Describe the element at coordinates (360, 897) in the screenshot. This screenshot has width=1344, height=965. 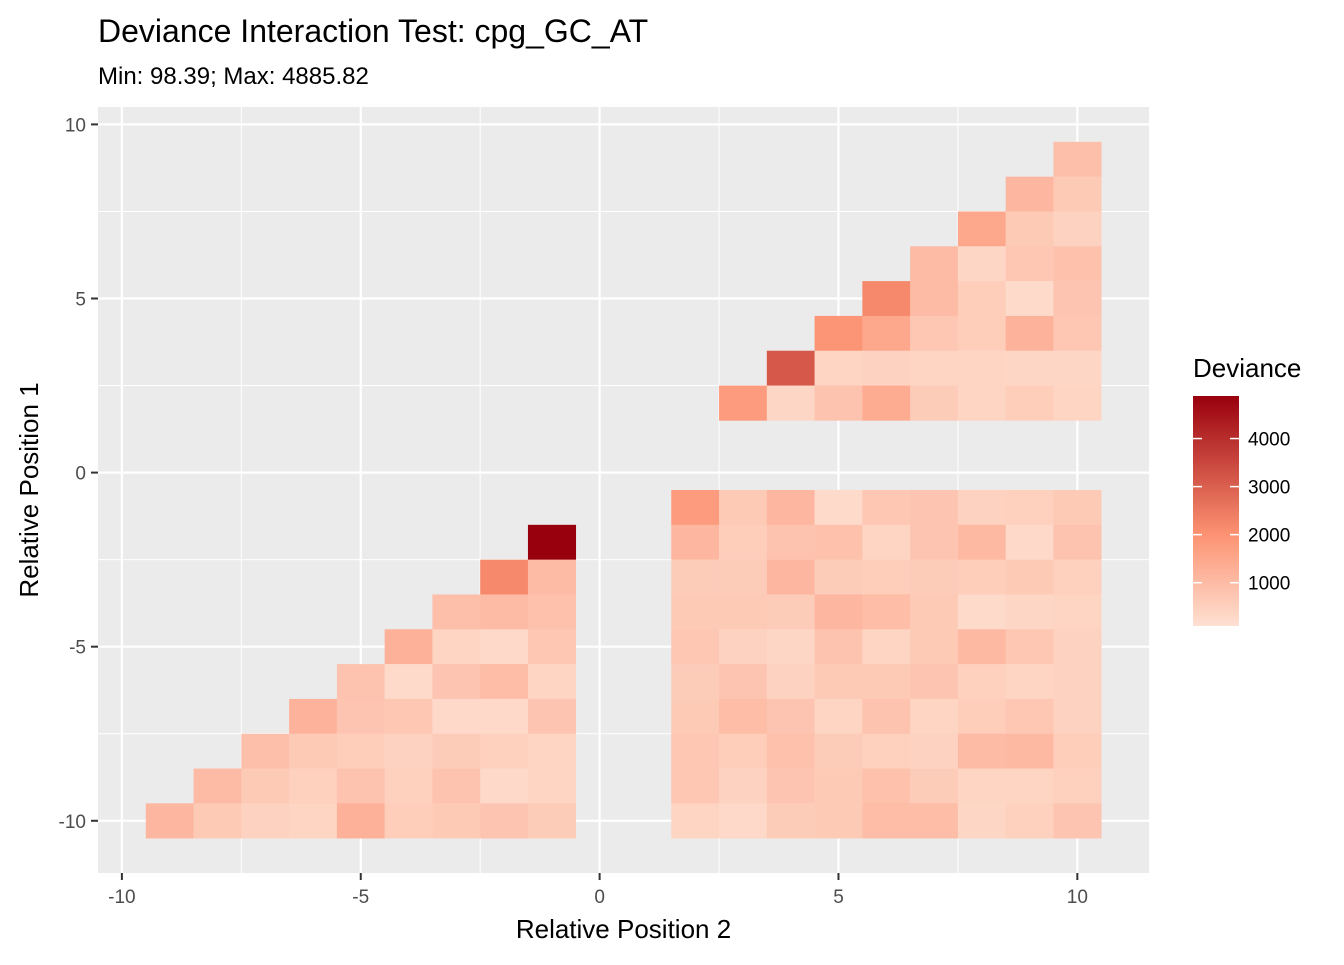
I see `x-tick-label: -5` at that location.